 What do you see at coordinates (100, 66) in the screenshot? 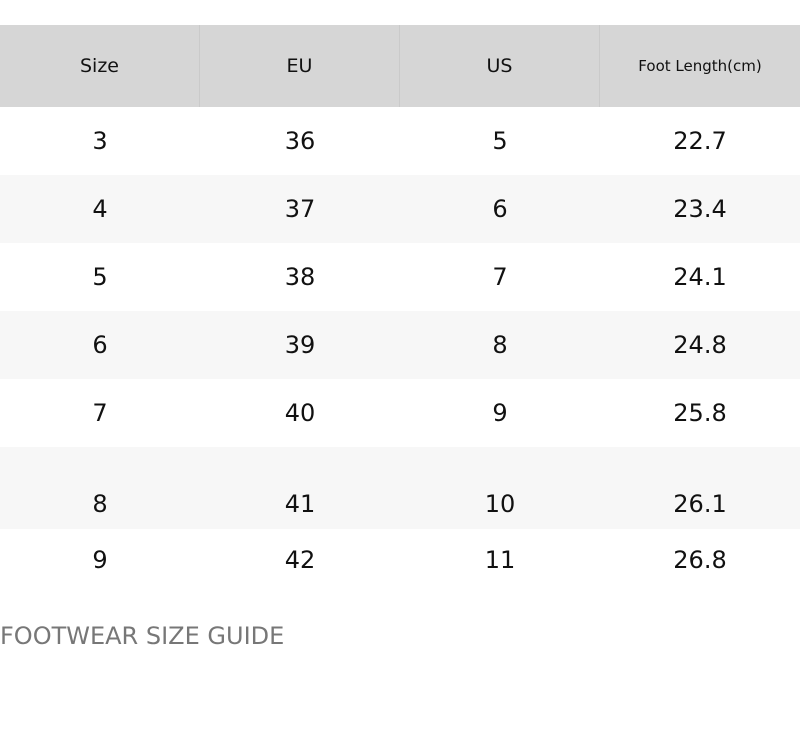
I see `header-size: Size` at bounding box center [100, 66].